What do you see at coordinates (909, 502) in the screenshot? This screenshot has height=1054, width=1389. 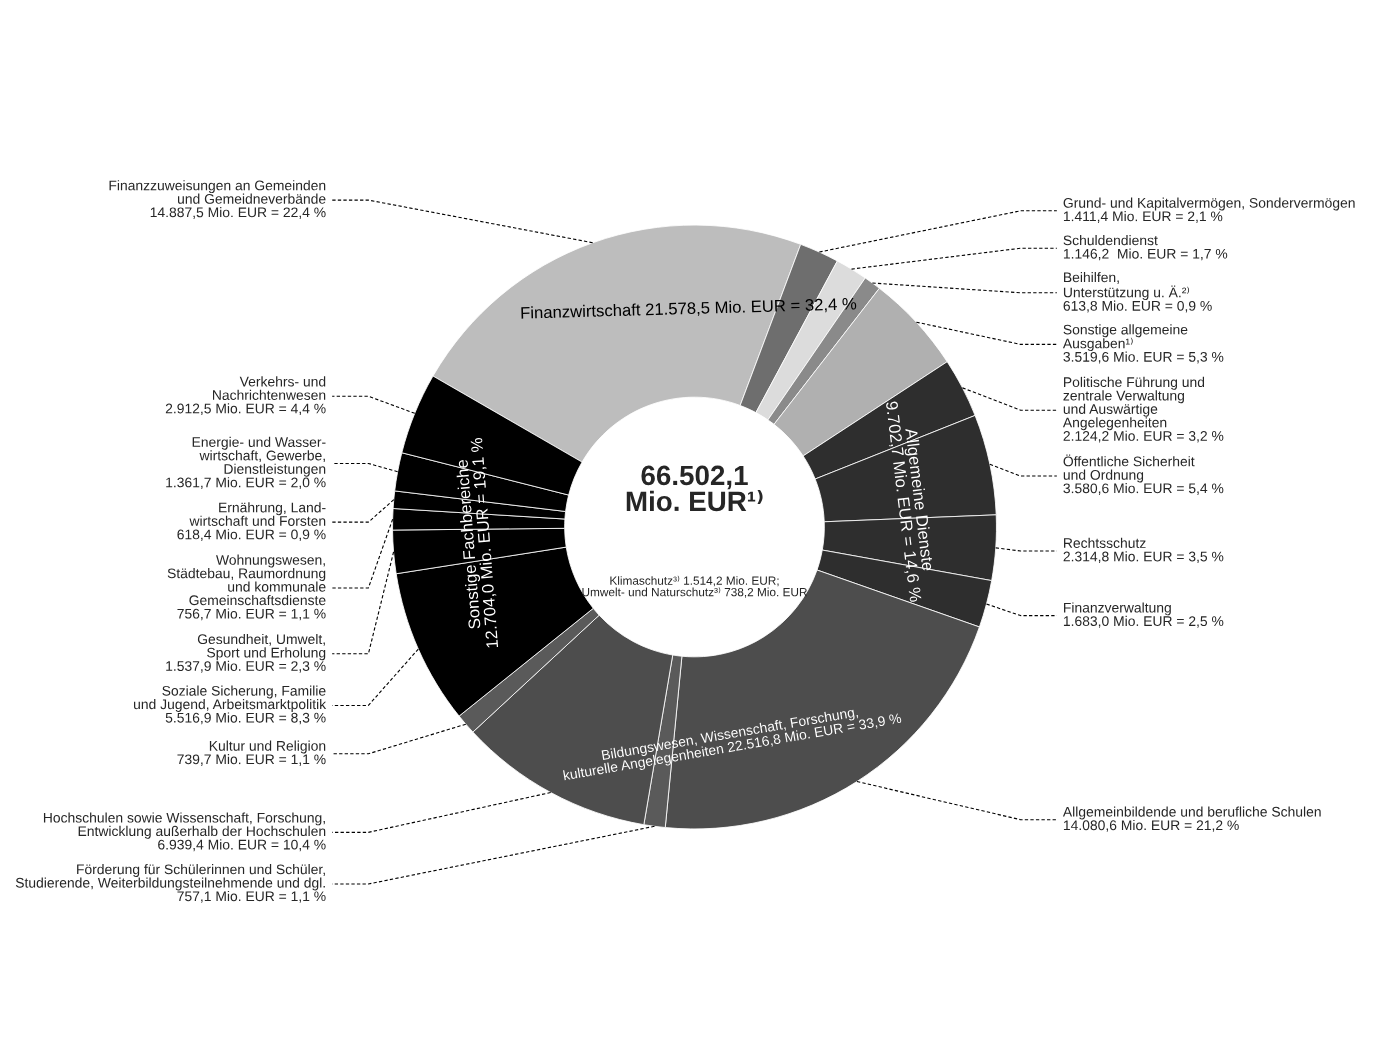 I see `text: Allgemeine Dienste 9.702,7 Mio. EUR = 14,6 %` at bounding box center [909, 502].